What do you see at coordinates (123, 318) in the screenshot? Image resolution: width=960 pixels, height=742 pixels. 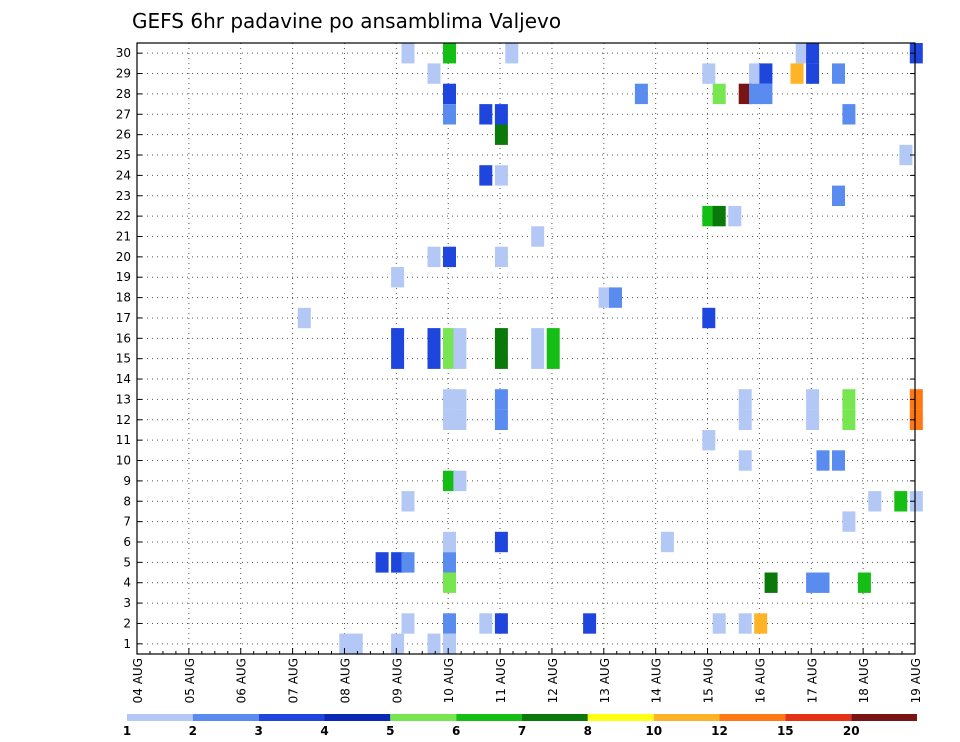 I see `y-tick-label: 17` at bounding box center [123, 318].